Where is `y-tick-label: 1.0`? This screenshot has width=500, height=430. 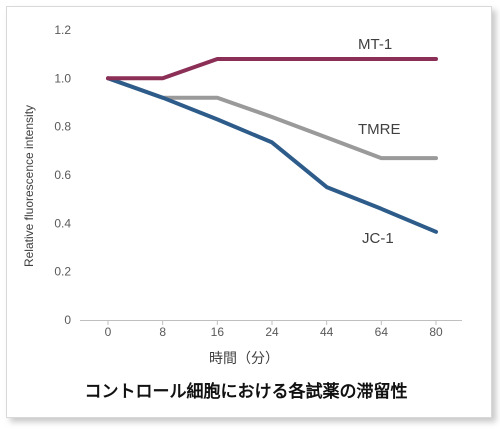
y-tick-label: 1.0 is located at coordinates (62, 78).